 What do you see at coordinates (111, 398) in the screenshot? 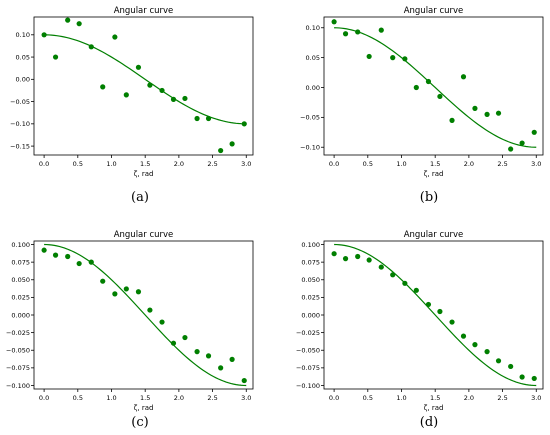
I see `x-tick-label: 1.0` at bounding box center [111, 398].